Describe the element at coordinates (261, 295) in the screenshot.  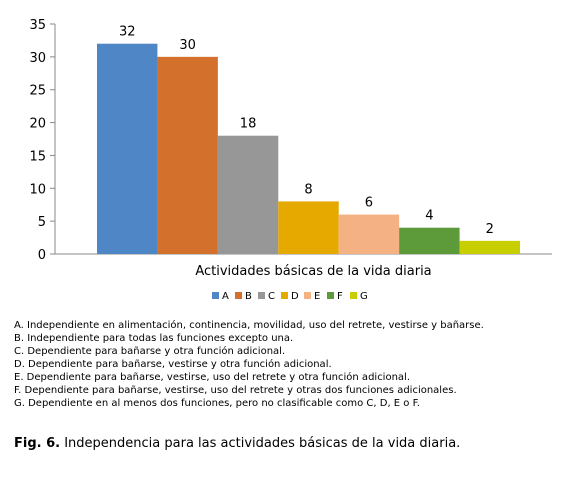
I see `legend-swatch-c` at that location.